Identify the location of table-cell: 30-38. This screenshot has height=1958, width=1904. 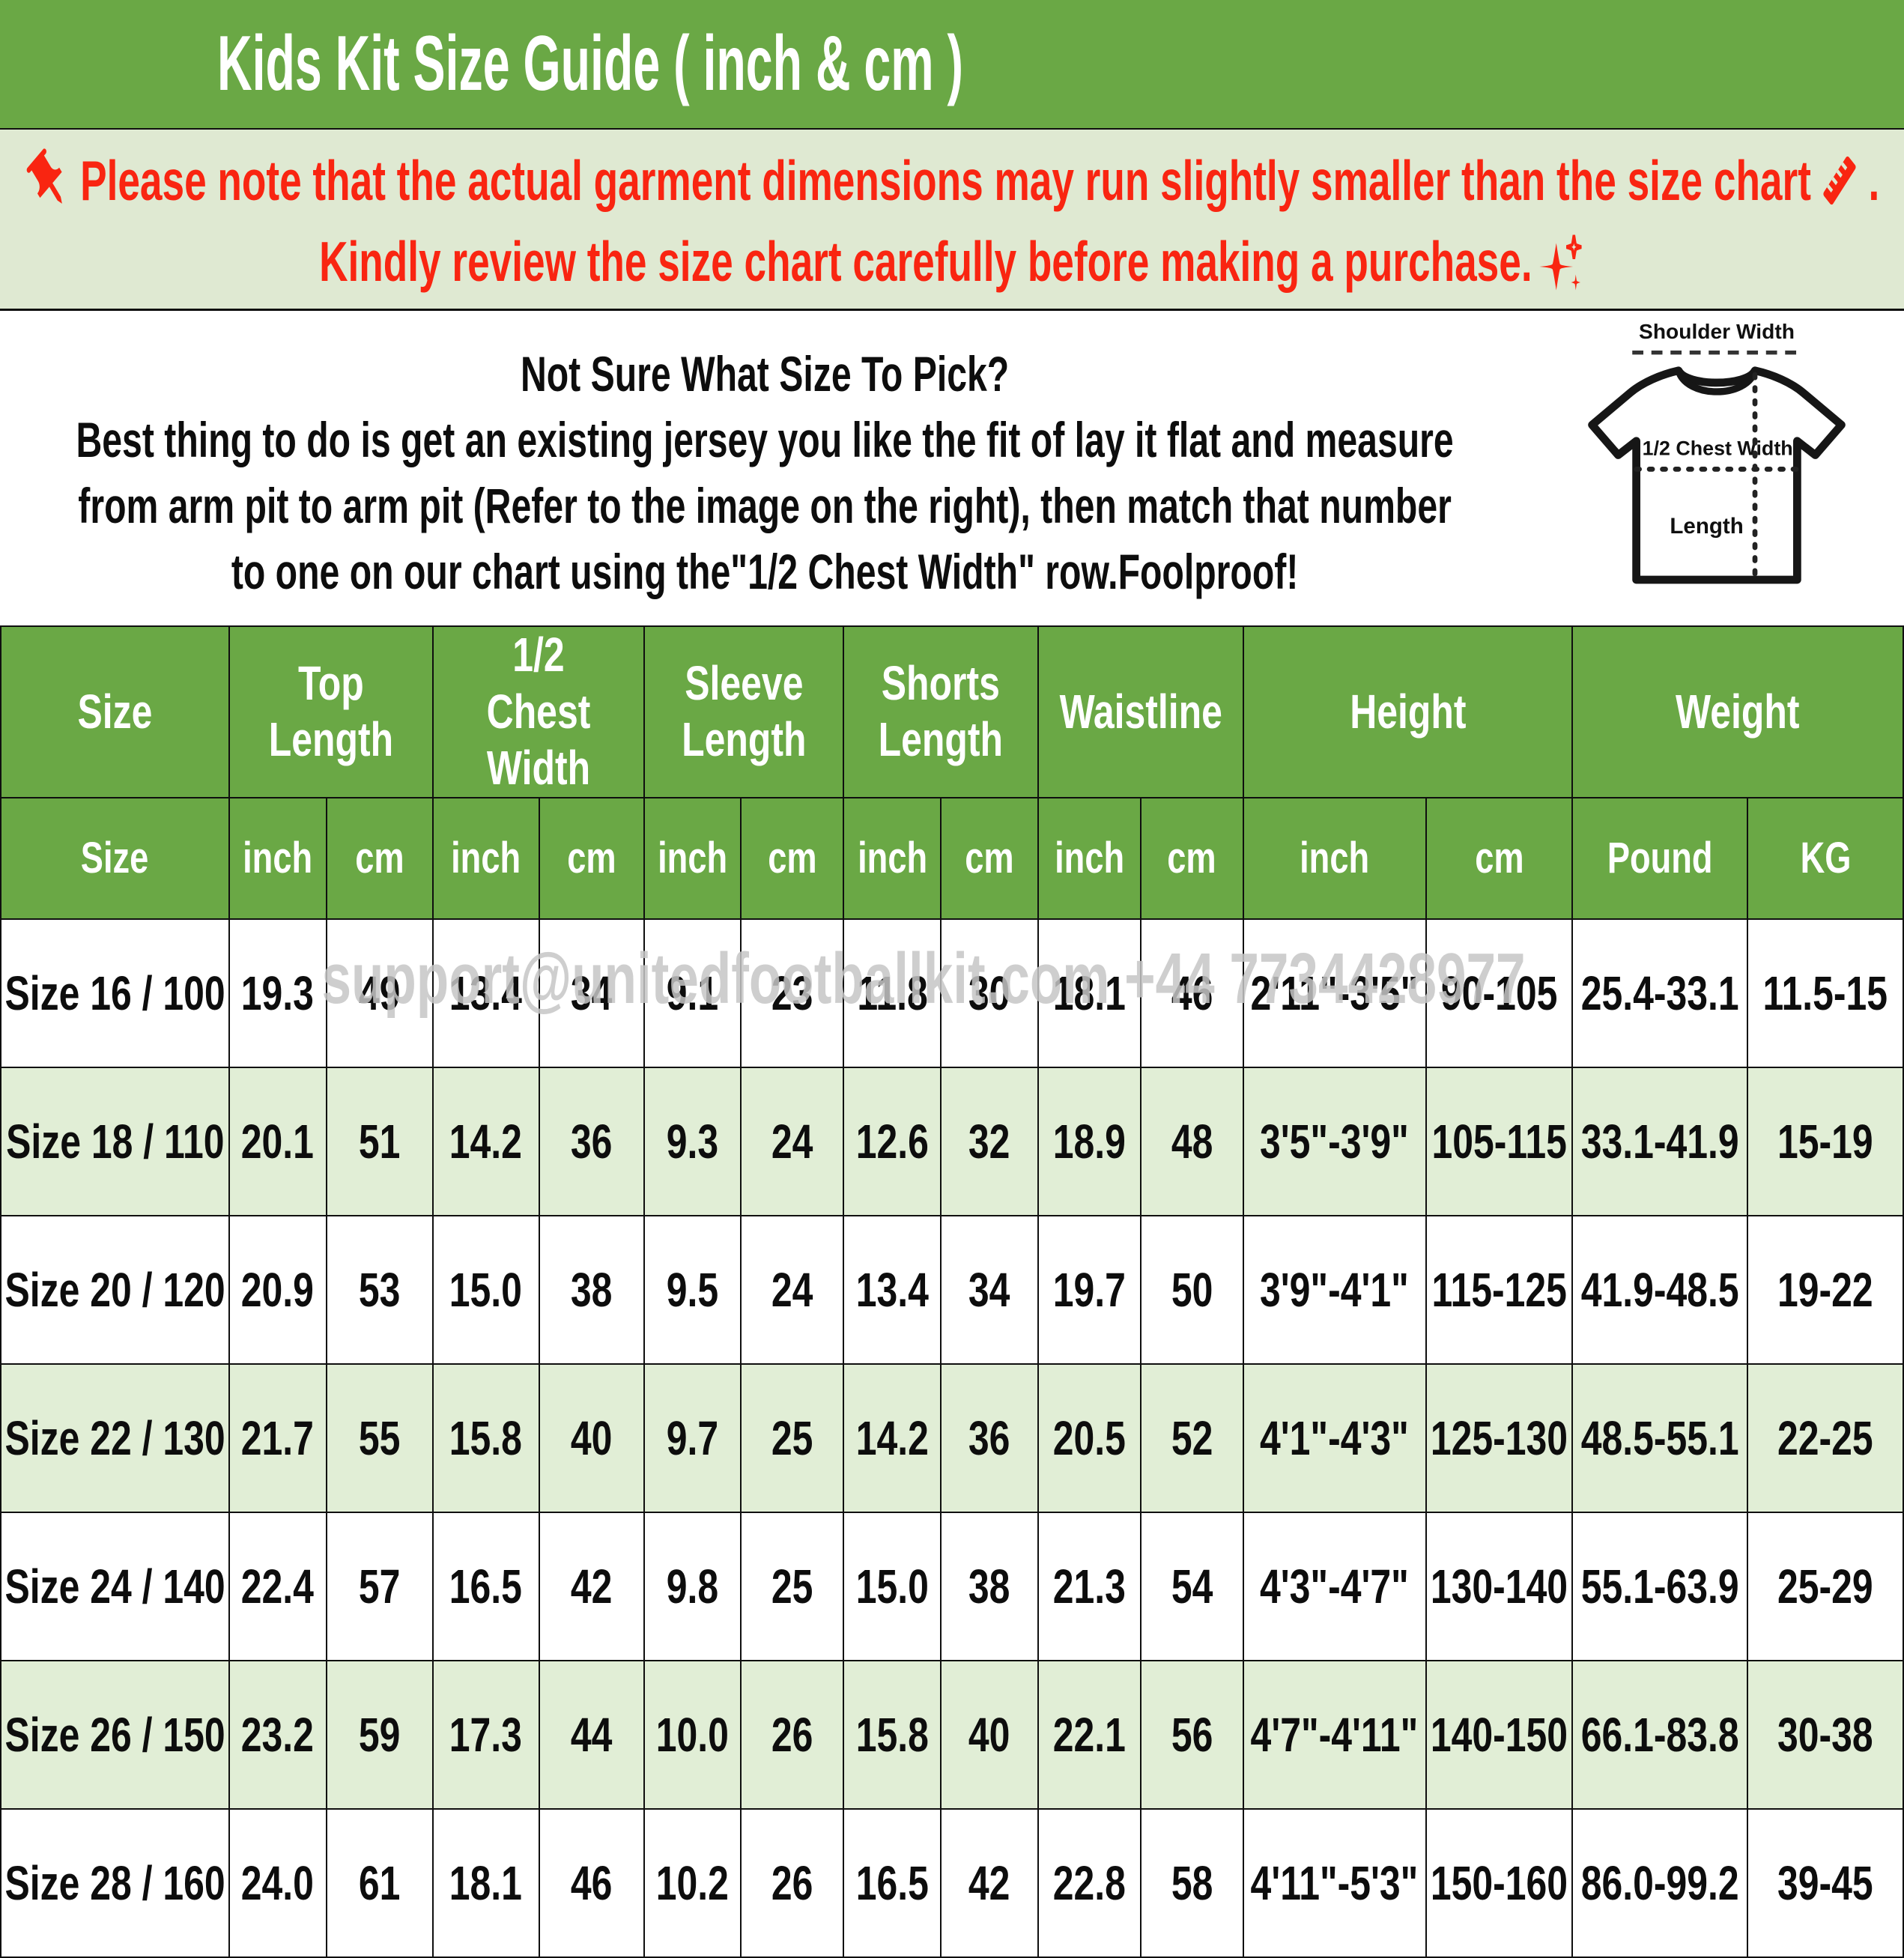
(1825, 1734).